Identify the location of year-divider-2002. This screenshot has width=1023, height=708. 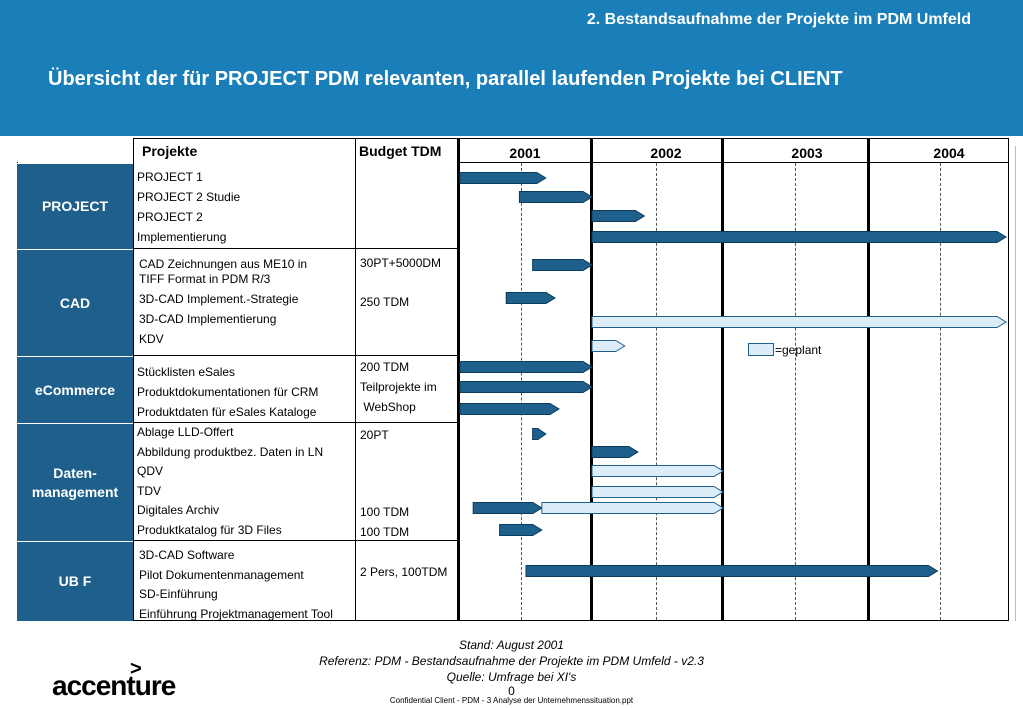
(591, 379).